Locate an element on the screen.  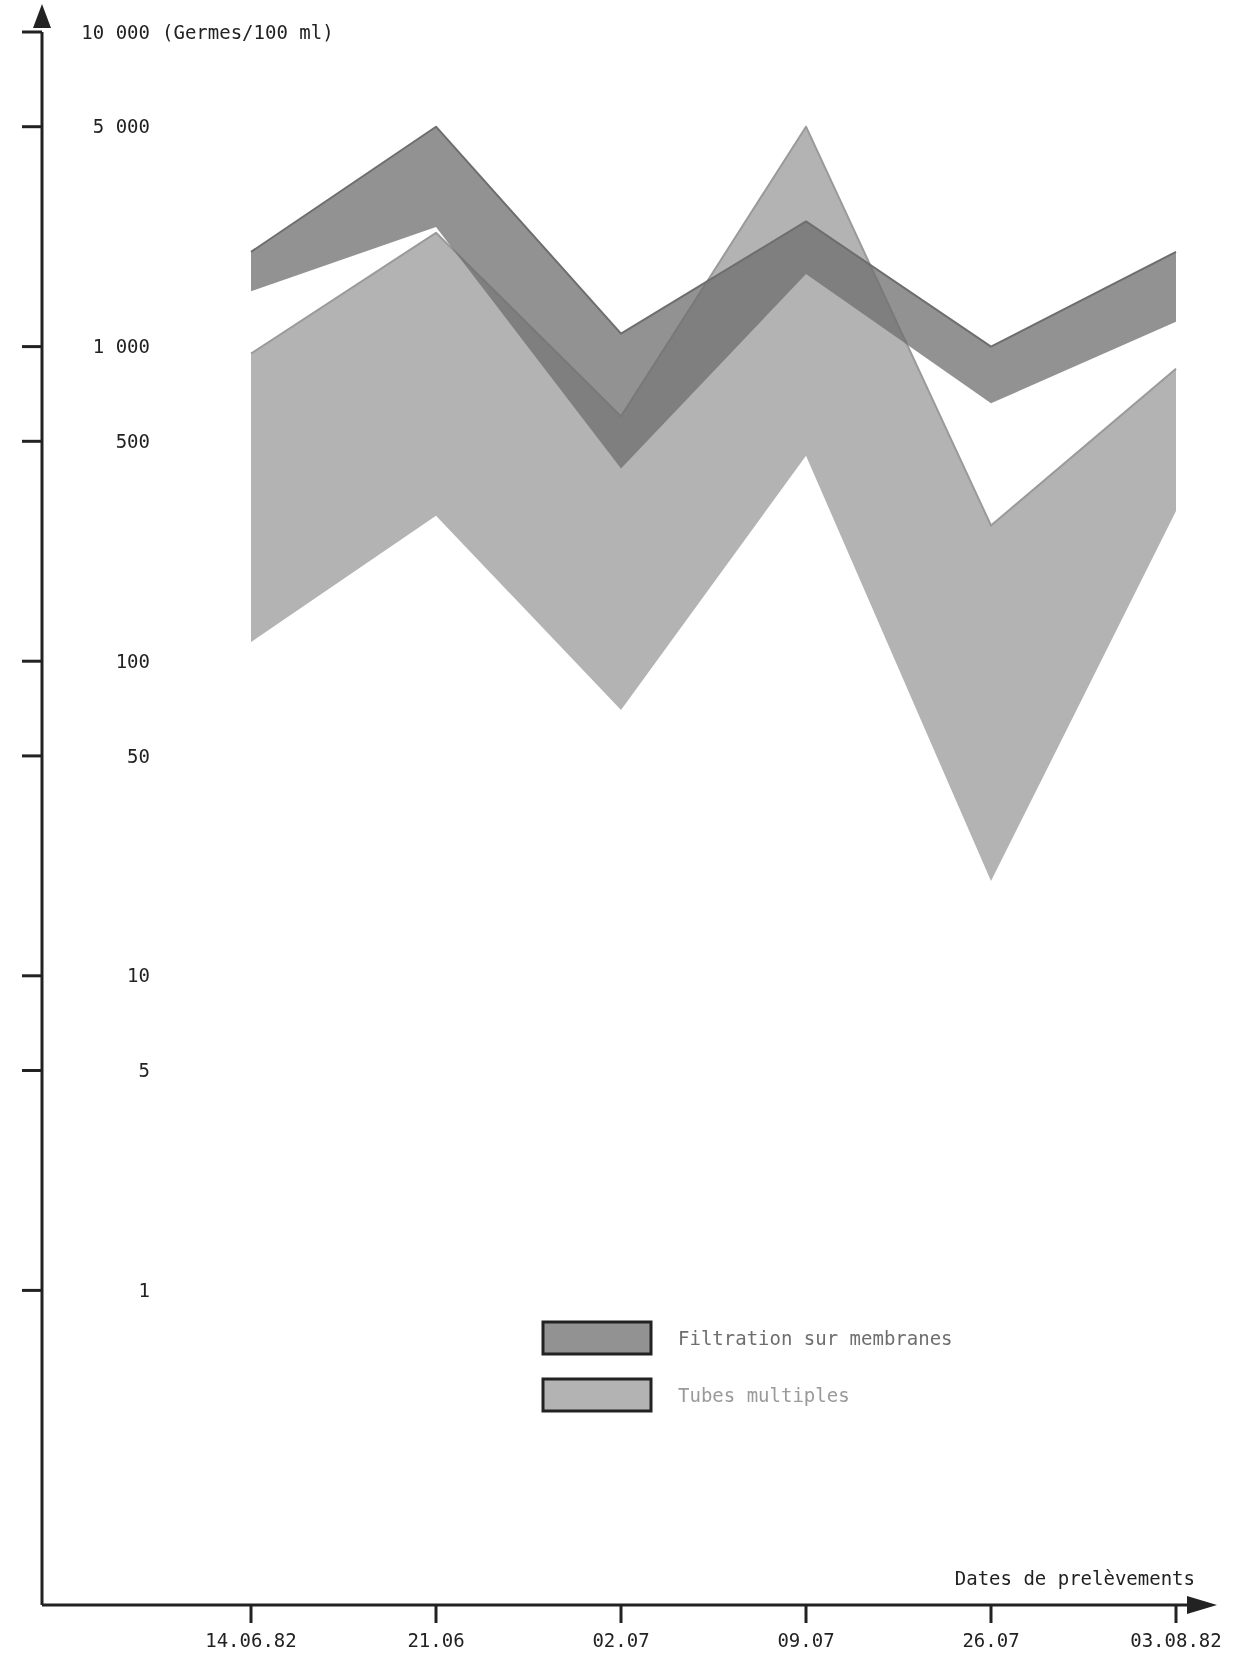
text: Tubes multiples is located at coordinates (764, 1394).